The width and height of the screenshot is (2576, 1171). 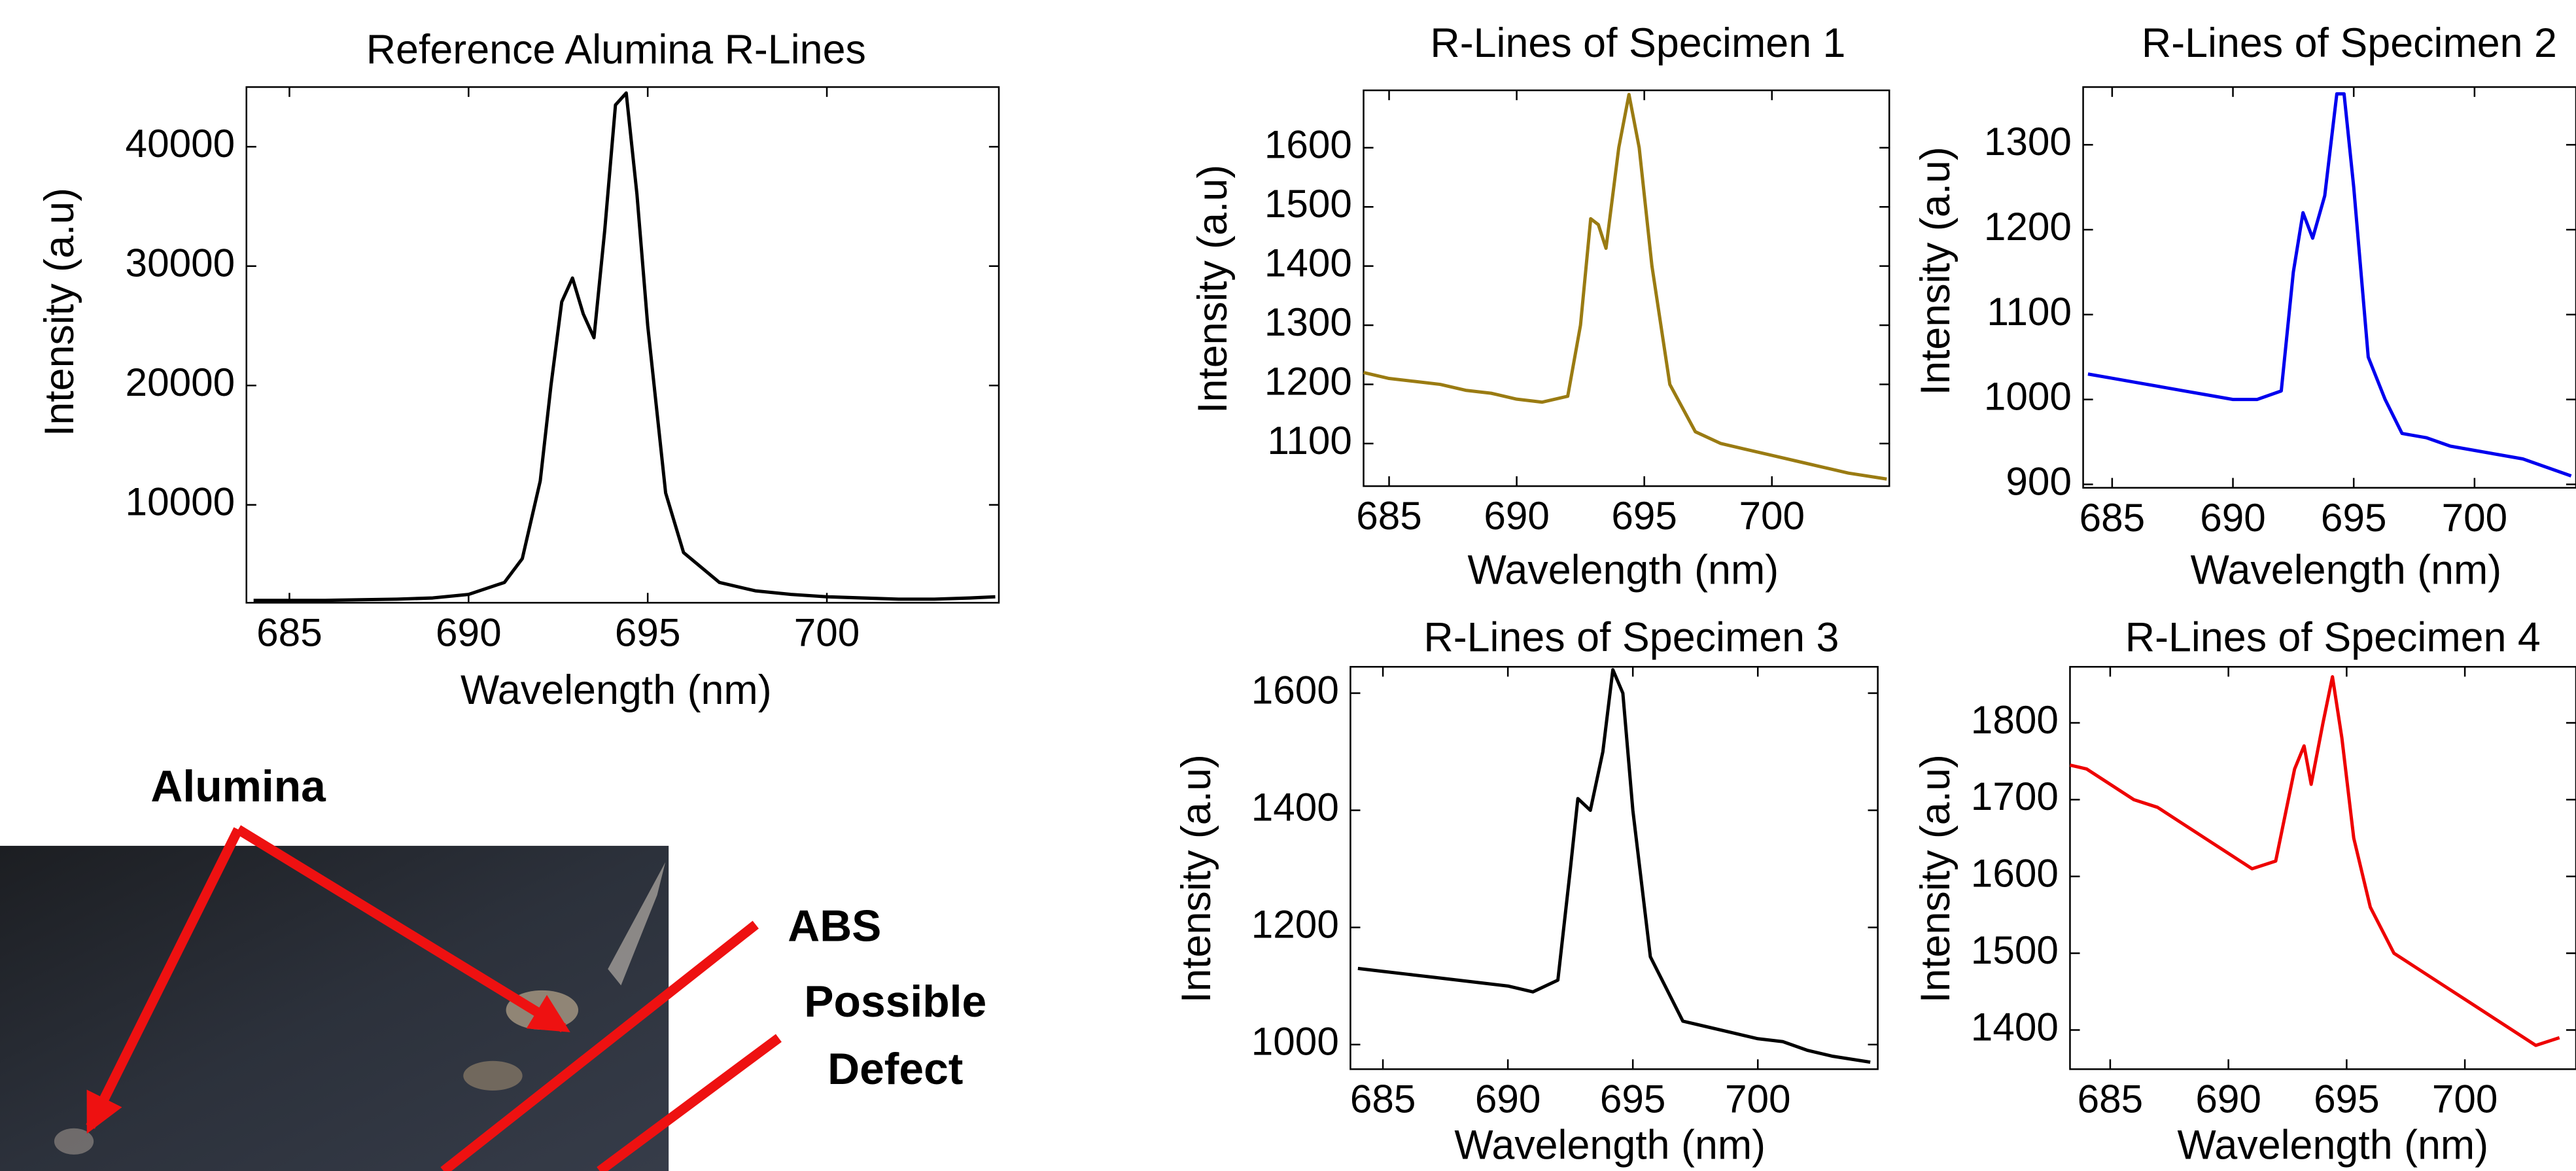 What do you see at coordinates (1637, 43) in the screenshot?
I see `chart-title: R-Lines of Specimen 1` at bounding box center [1637, 43].